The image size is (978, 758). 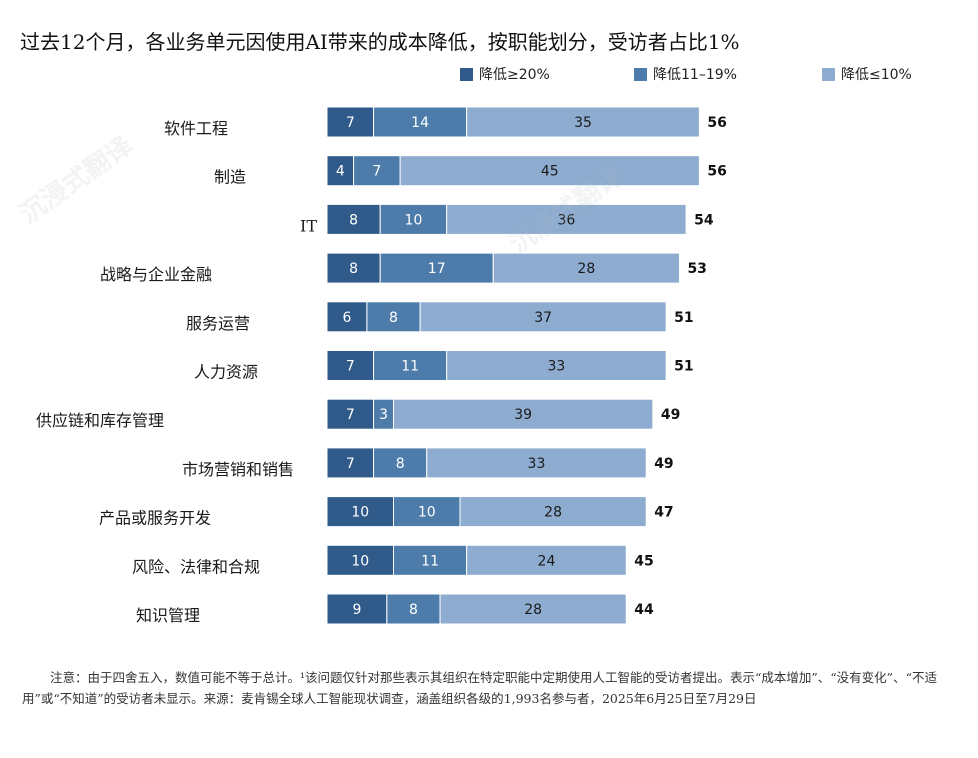 What do you see at coordinates (640, 74) in the screenshot?
I see `legend-swatch-series2` at bounding box center [640, 74].